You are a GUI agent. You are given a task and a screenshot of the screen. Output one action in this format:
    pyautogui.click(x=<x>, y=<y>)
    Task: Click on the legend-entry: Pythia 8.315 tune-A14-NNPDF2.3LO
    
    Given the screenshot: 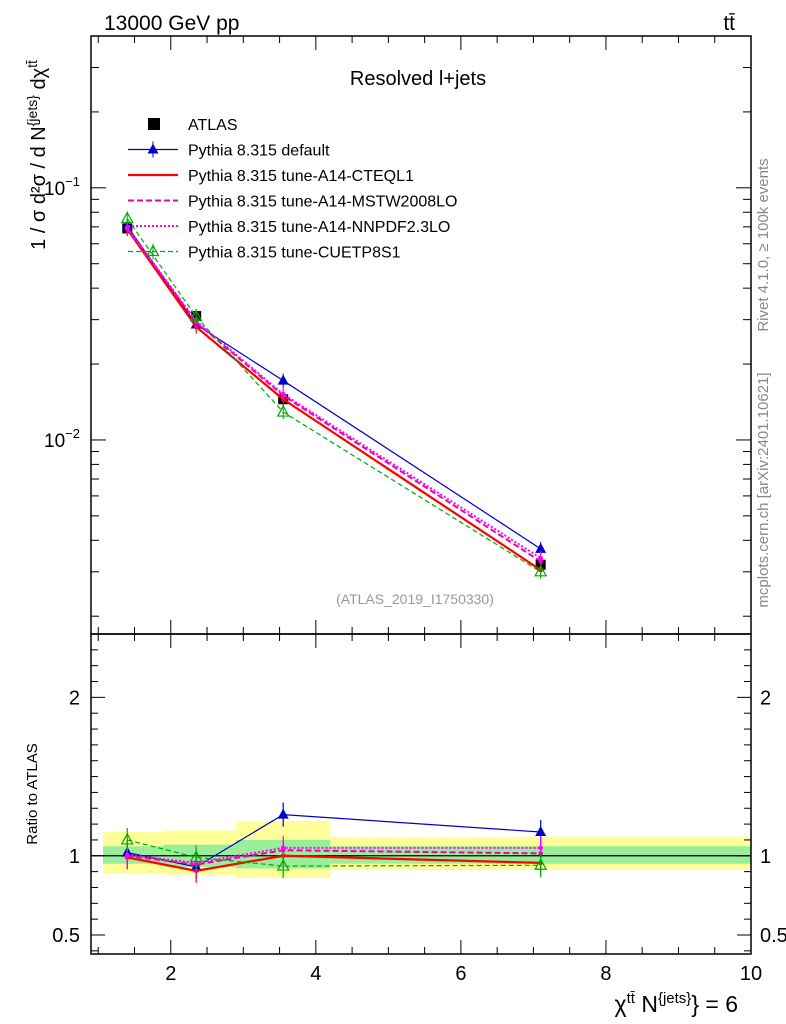 What is the action you would take?
    pyautogui.click(x=289, y=227)
    